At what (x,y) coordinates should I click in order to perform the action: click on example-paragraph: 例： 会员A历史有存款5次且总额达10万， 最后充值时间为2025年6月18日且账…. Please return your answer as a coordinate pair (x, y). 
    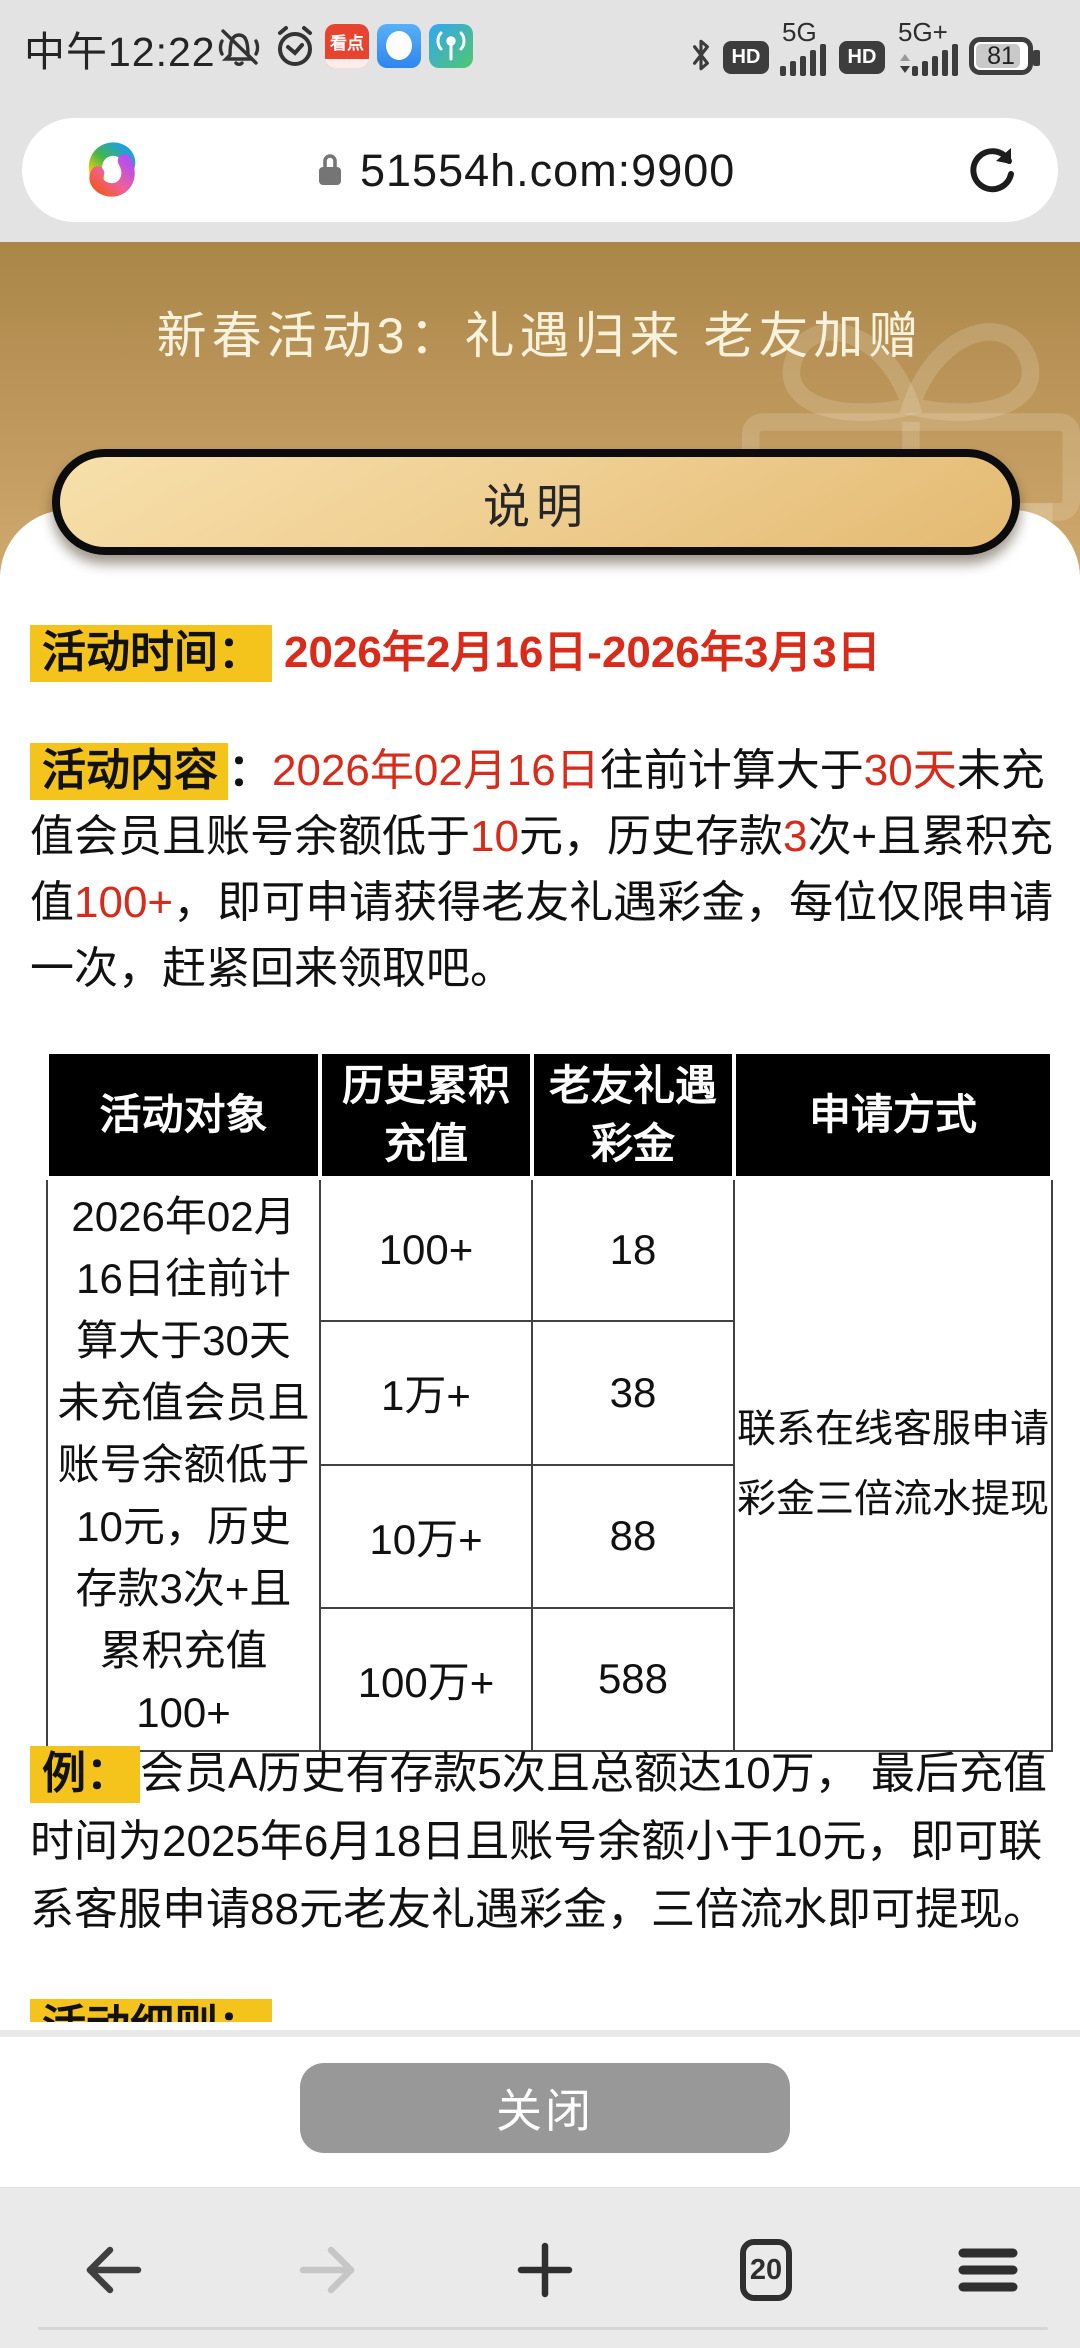
    Looking at the image, I should click on (545, 1842).